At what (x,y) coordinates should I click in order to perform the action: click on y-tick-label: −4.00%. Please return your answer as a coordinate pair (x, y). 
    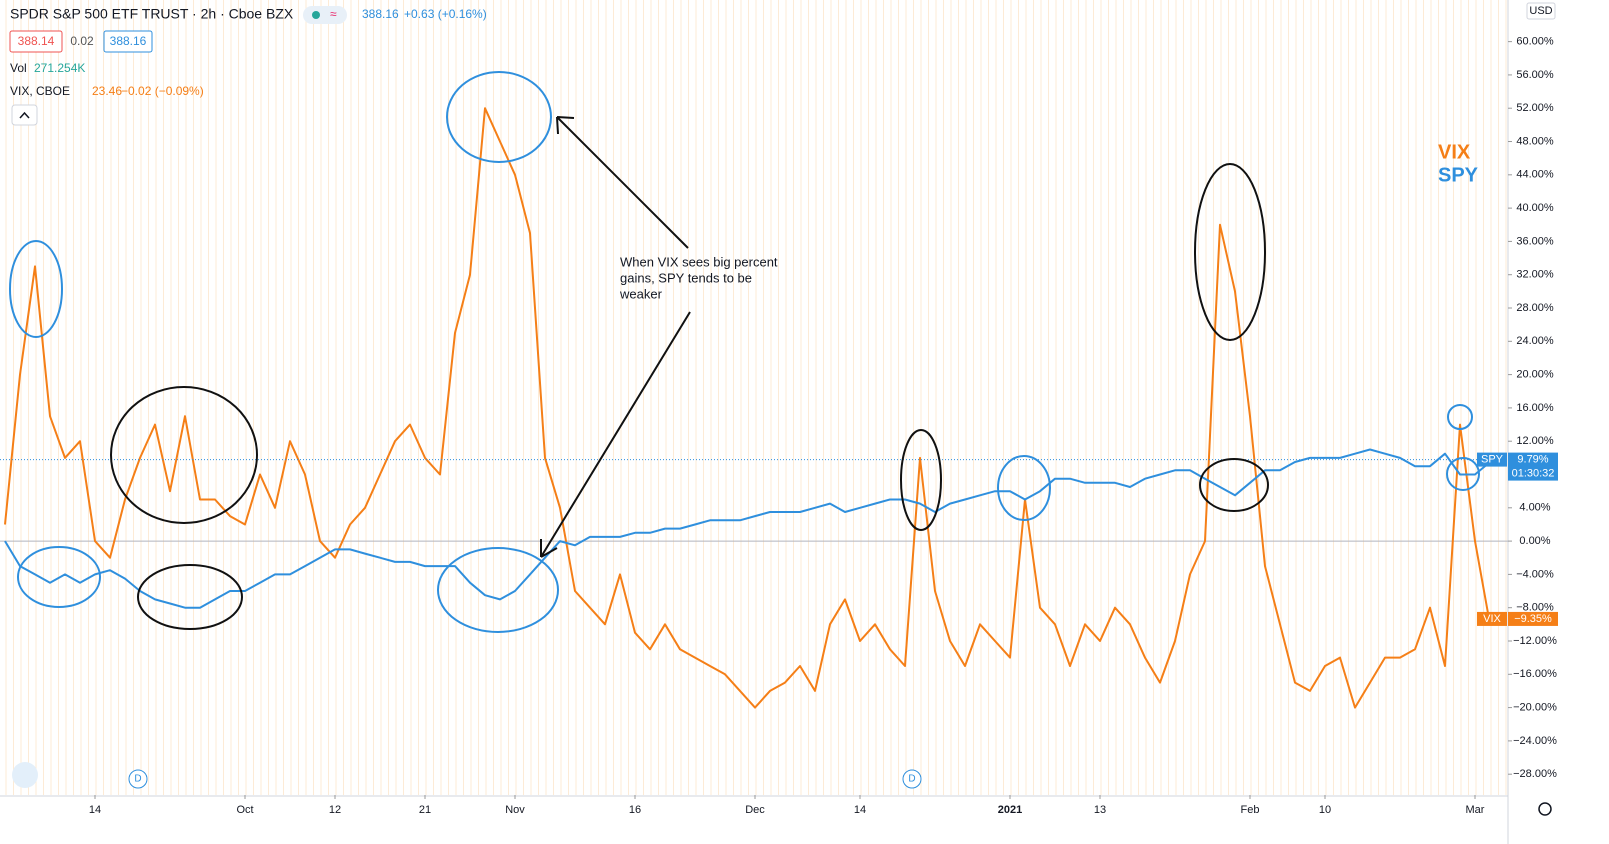
    Looking at the image, I should click on (1535, 574).